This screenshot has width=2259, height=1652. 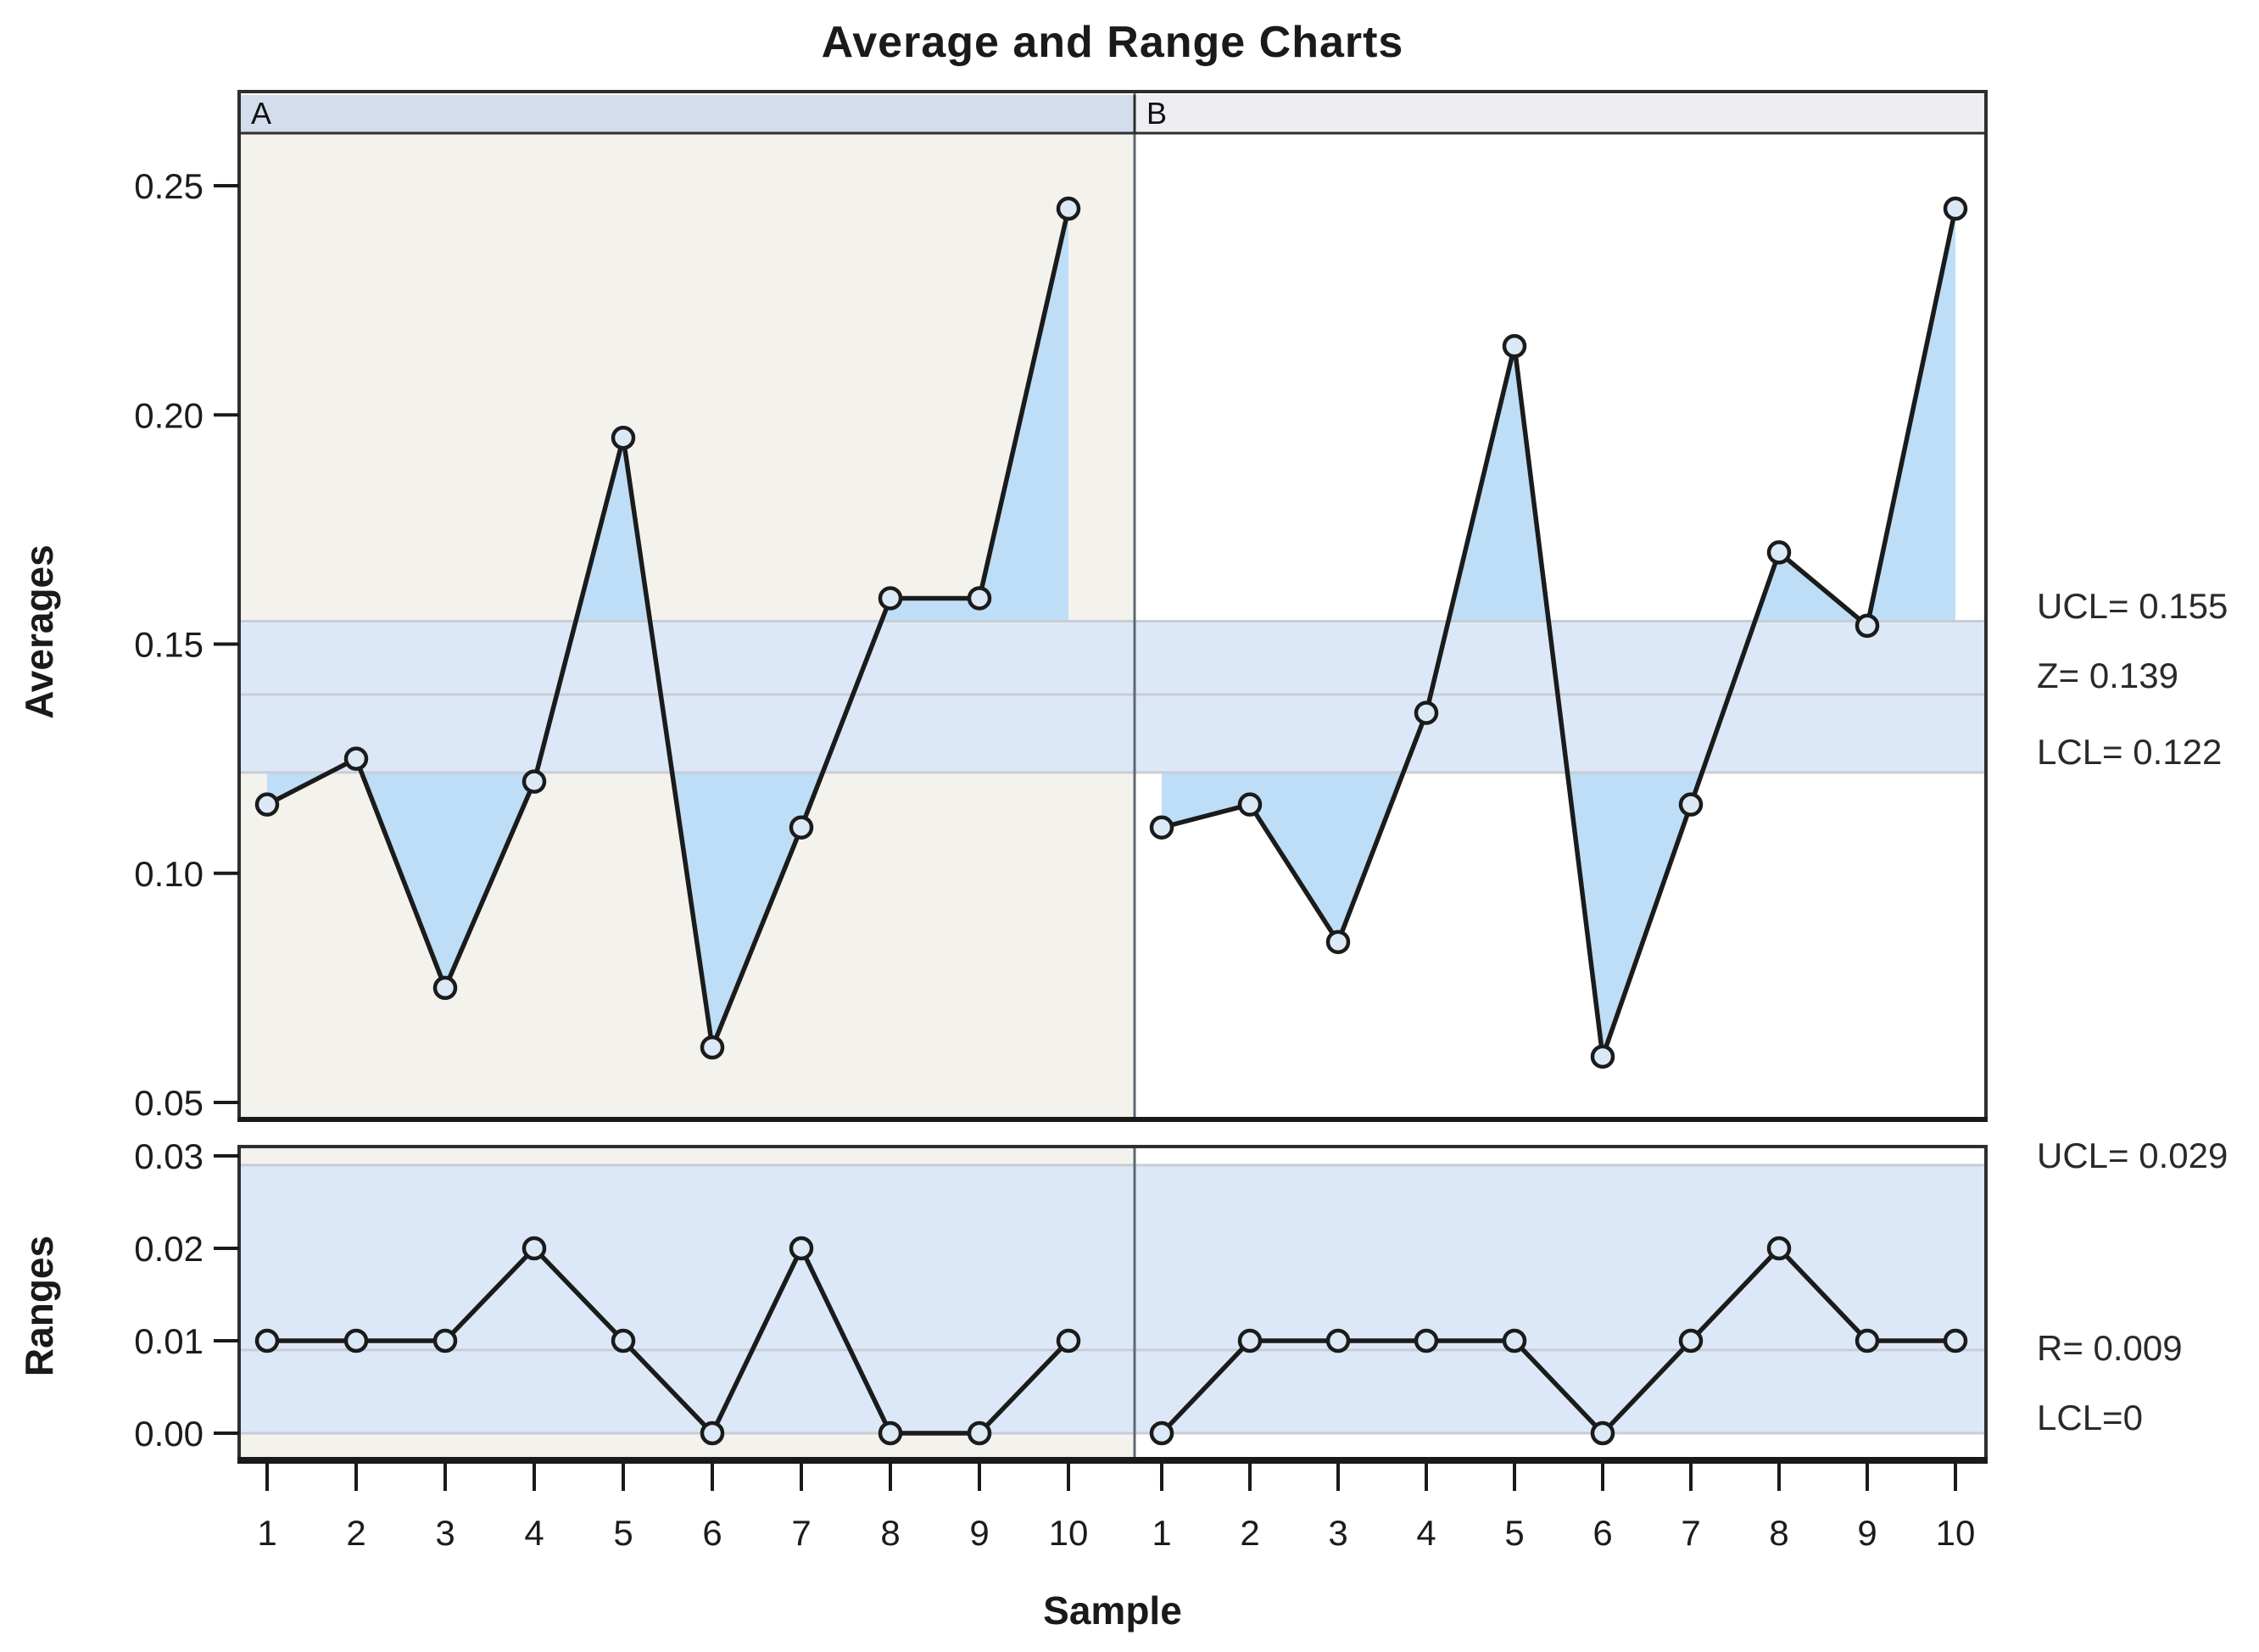 What do you see at coordinates (169, 874) in the screenshot?
I see `y-tick-label: 0.10` at bounding box center [169, 874].